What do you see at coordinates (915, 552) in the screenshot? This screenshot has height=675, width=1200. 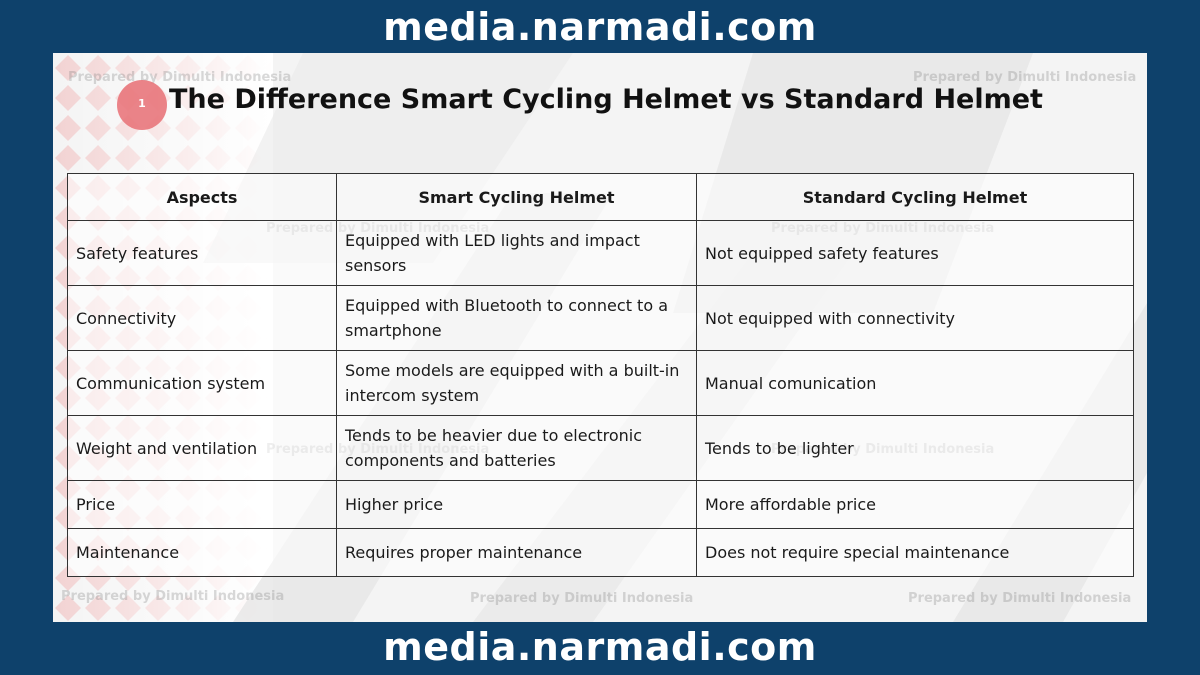 I see `standard-helmet-cell: Does not require special maintenance` at bounding box center [915, 552].